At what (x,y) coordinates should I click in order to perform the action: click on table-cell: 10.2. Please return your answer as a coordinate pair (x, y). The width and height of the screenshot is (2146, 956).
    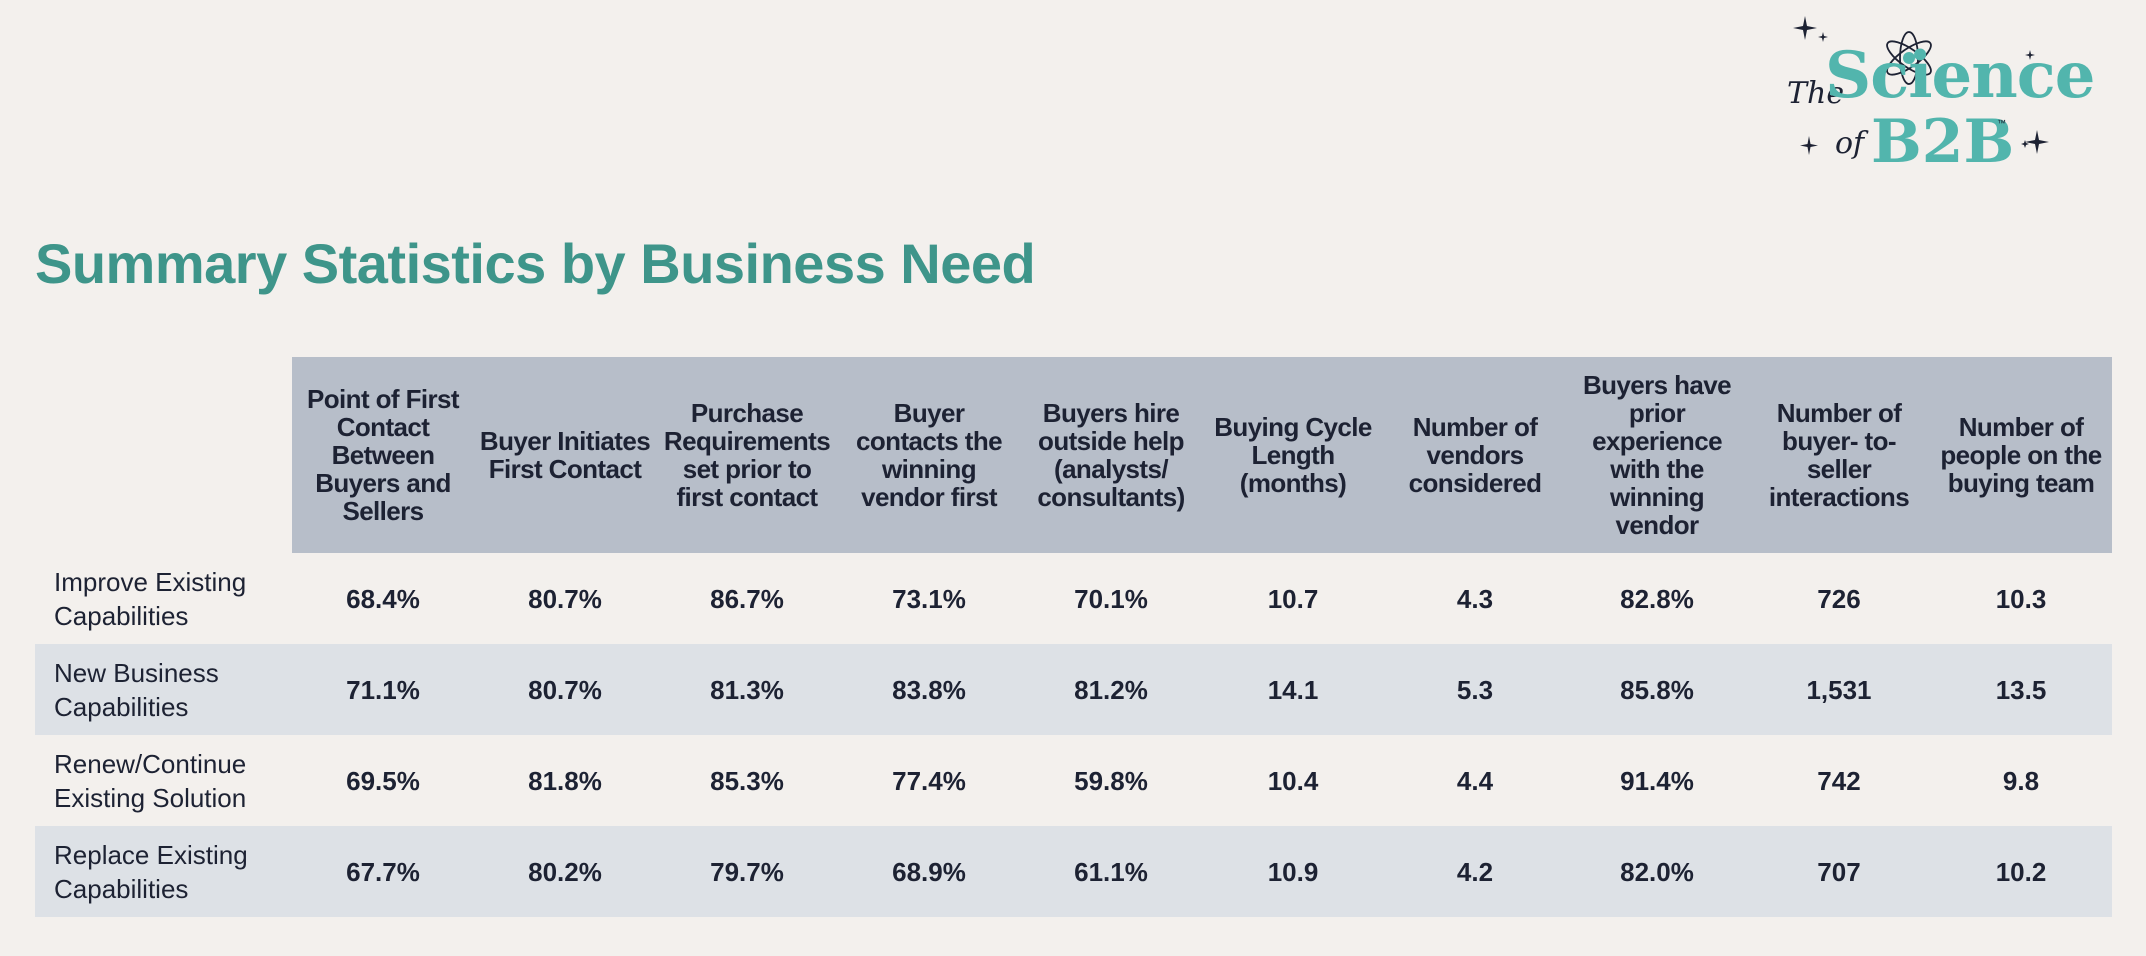
    Looking at the image, I should click on (2021, 871).